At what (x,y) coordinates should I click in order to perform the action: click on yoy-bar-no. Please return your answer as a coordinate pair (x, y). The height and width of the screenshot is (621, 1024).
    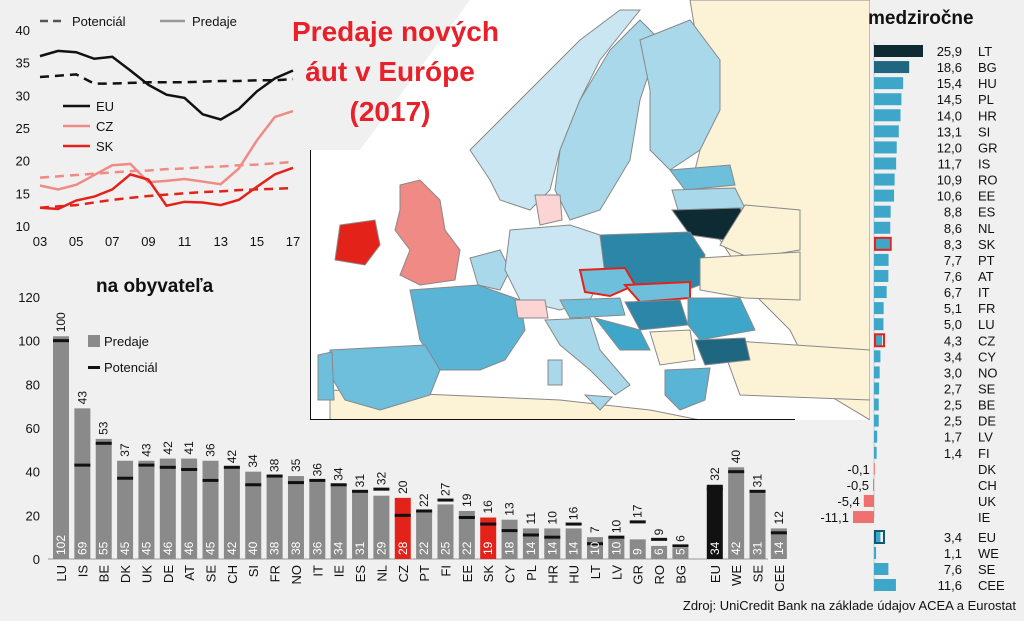
    Looking at the image, I should click on (877, 372).